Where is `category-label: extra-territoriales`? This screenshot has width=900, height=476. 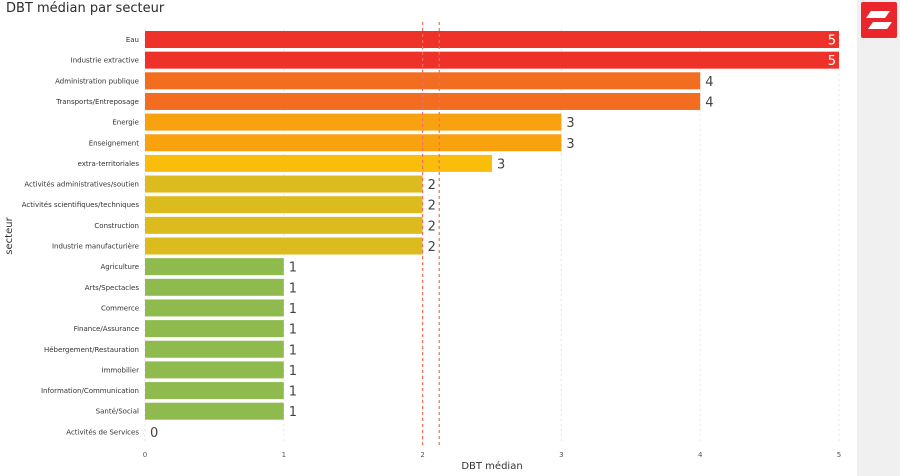
category-label: extra-territoriales is located at coordinates (109, 164).